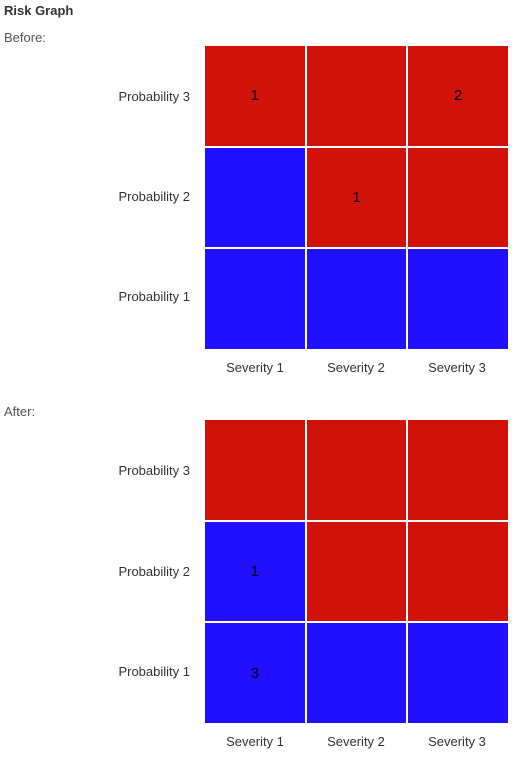 The width and height of the screenshot is (526, 778). I want to click on before-cell-probability-2-severity-2: 1, so click(356, 197).